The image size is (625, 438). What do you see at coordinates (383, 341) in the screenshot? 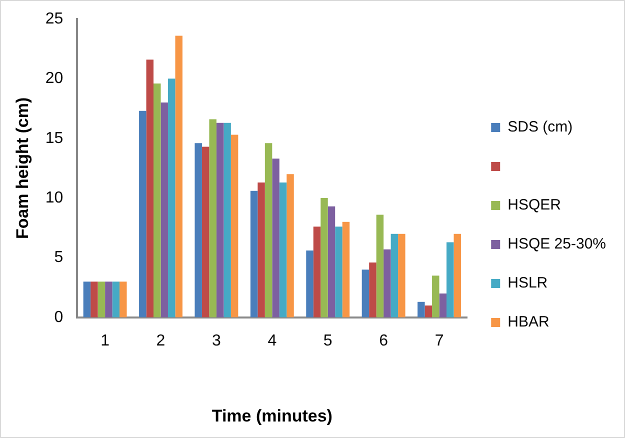
I see `x-tick-label: 6` at bounding box center [383, 341].